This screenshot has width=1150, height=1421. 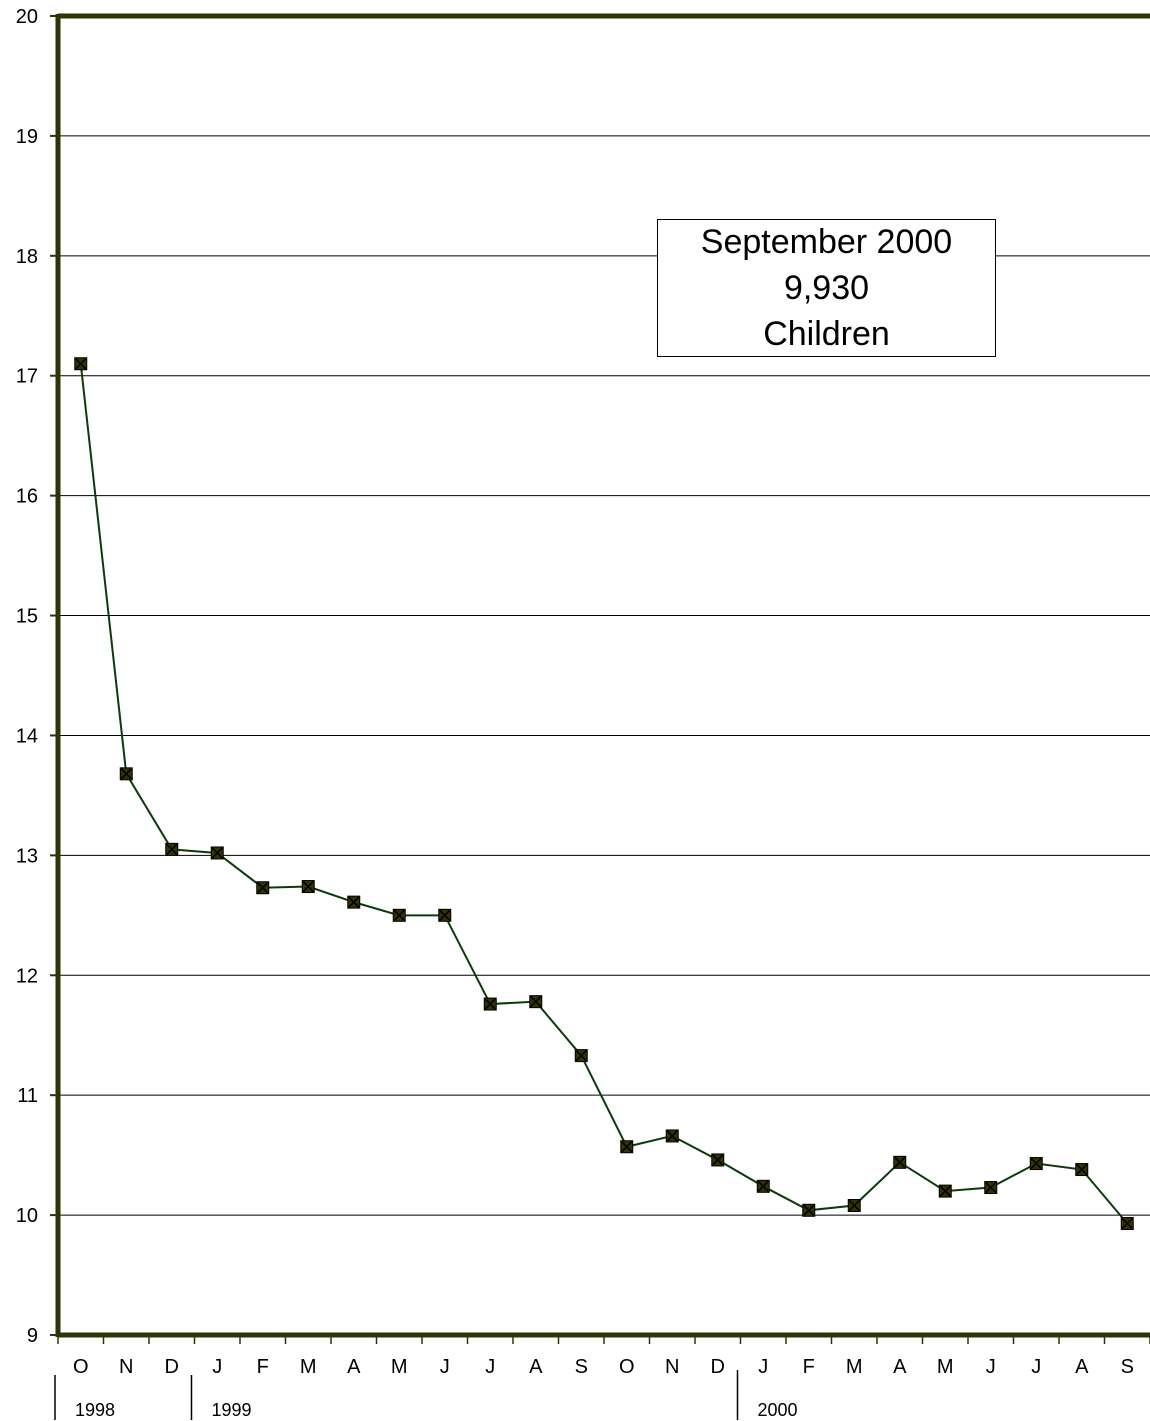 What do you see at coordinates (27, 1096) in the screenshot?
I see `y-tick-label: 11` at bounding box center [27, 1096].